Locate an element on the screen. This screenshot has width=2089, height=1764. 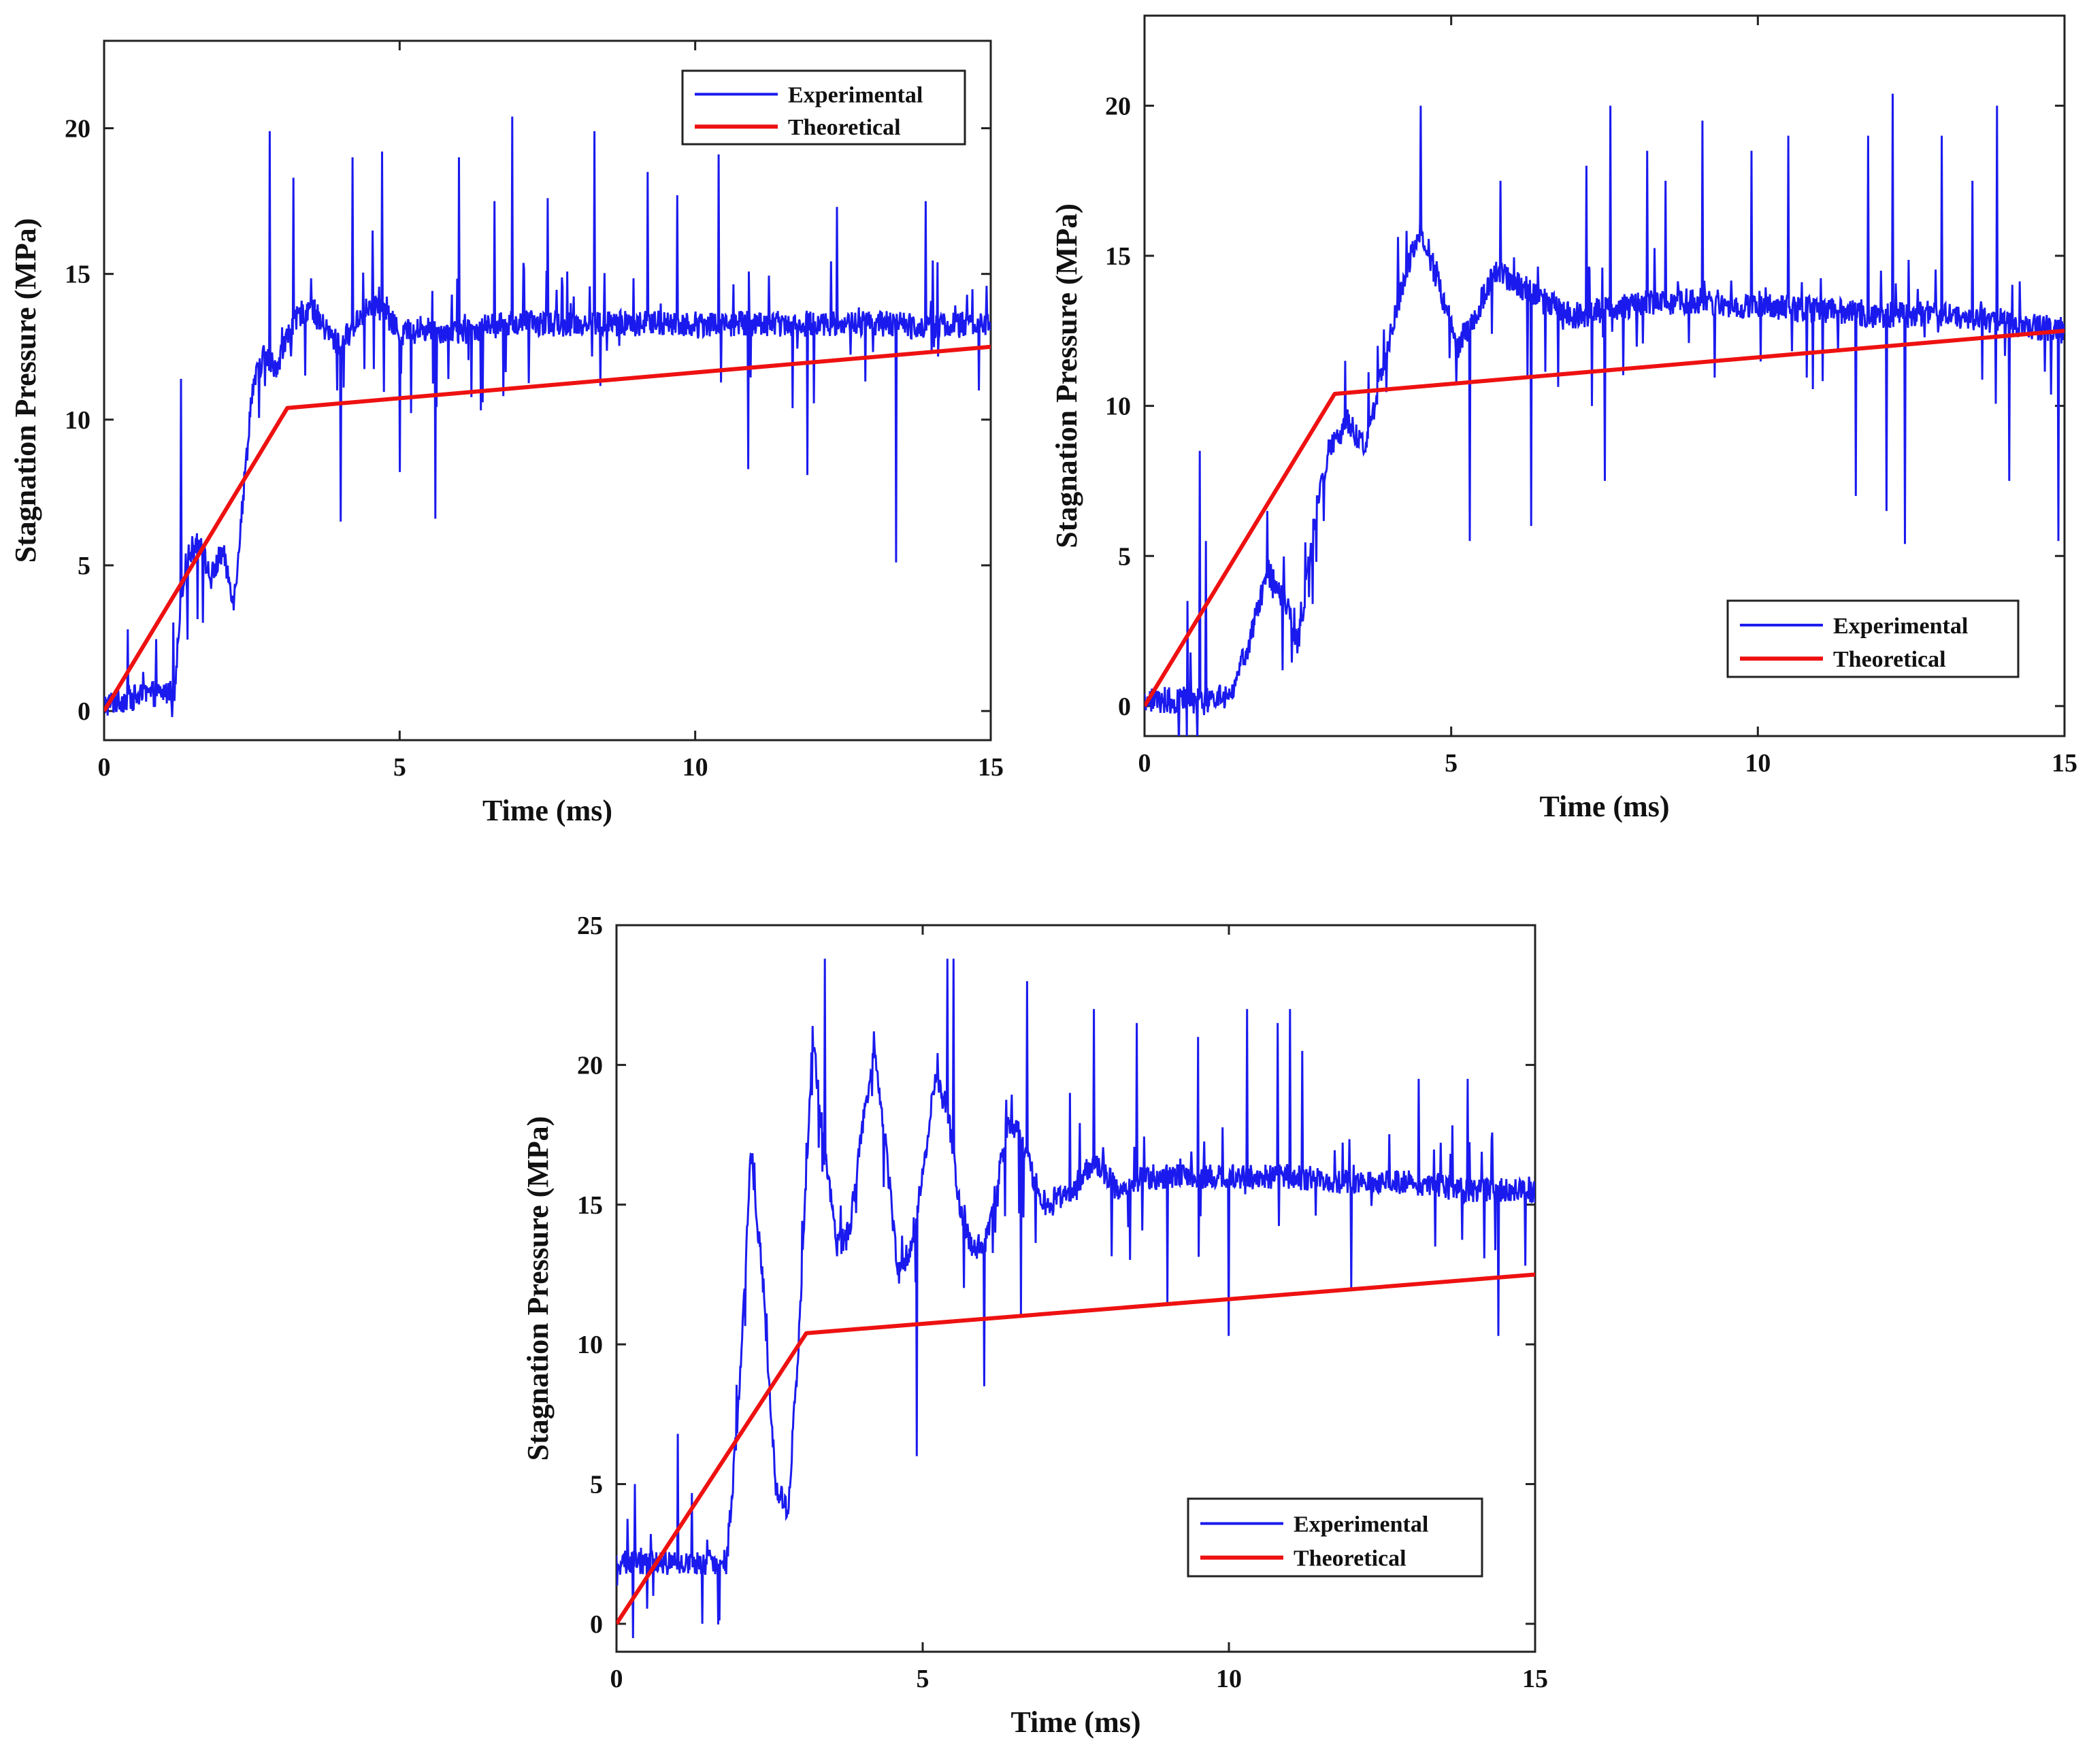
experimental-series is located at coordinates (547, 417).